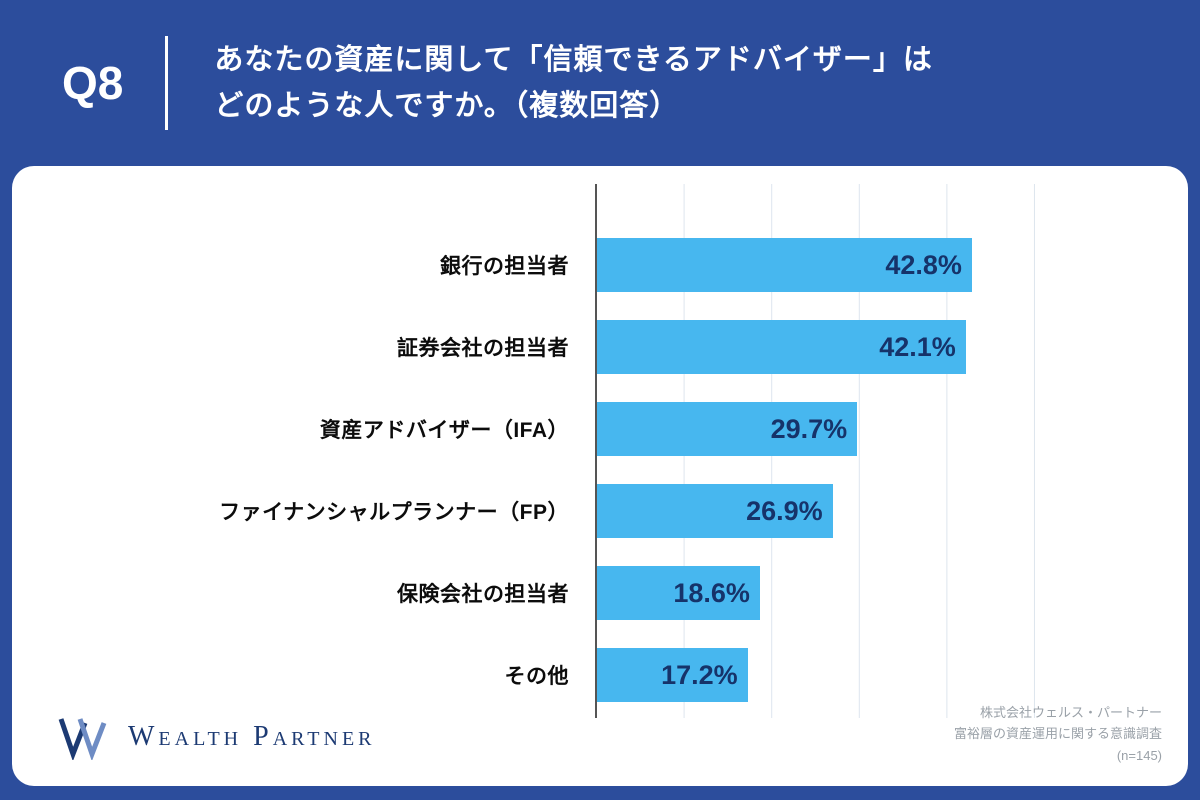  I want to click on question-number: Q8, so click(93, 83).